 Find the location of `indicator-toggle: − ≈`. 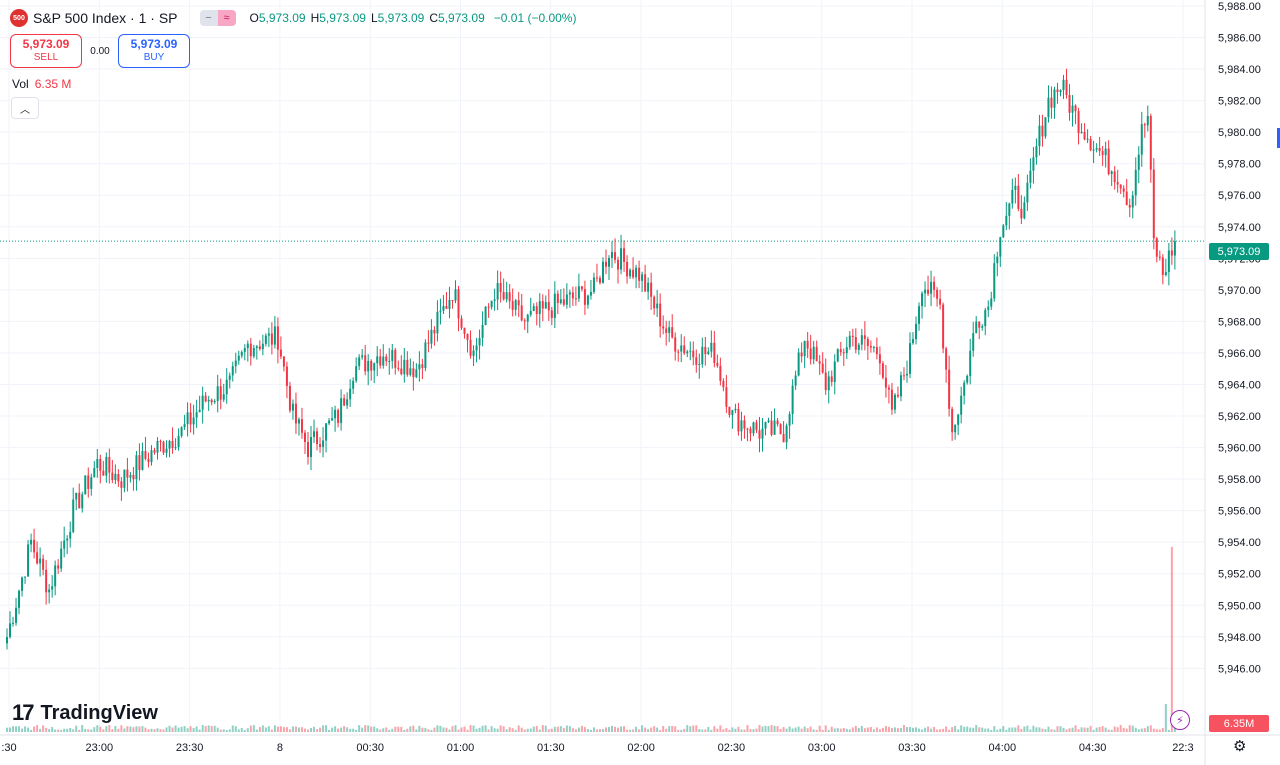

indicator-toggle: − ≈ is located at coordinates (217, 18).